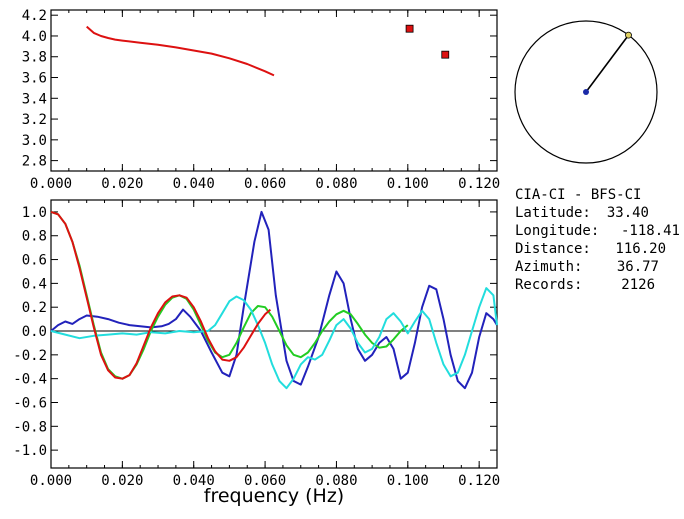  I want to click on top-plot-series, so click(268, 50).